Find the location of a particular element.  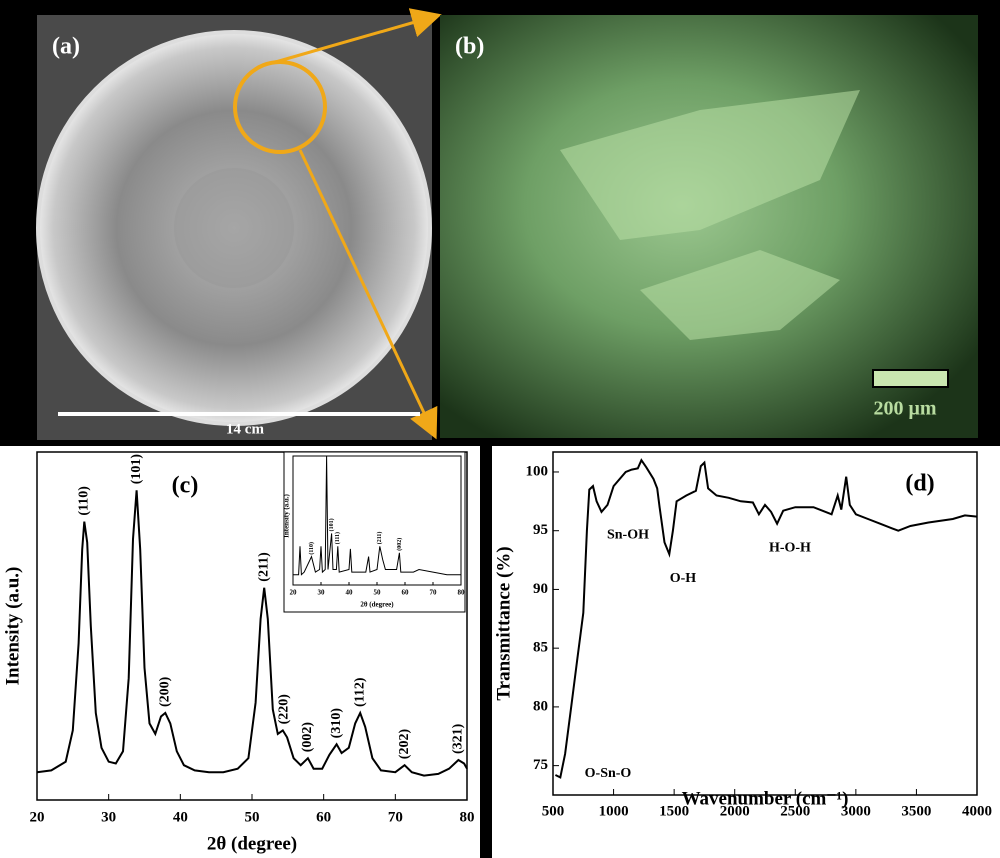

panel-label: (a) is located at coordinates (66, 47).